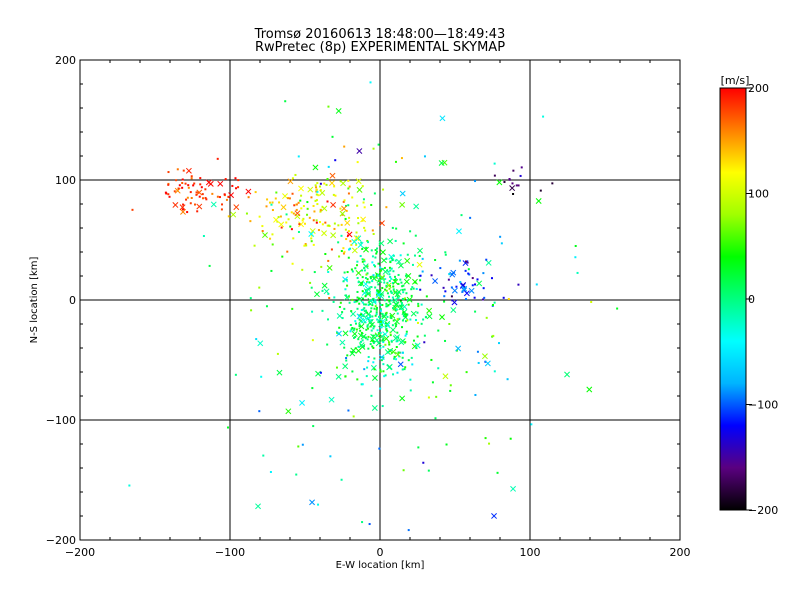  What do you see at coordinates (735, 80) in the screenshot?
I see `colorbar-unit-label: [m/s]` at bounding box center [735, 80].